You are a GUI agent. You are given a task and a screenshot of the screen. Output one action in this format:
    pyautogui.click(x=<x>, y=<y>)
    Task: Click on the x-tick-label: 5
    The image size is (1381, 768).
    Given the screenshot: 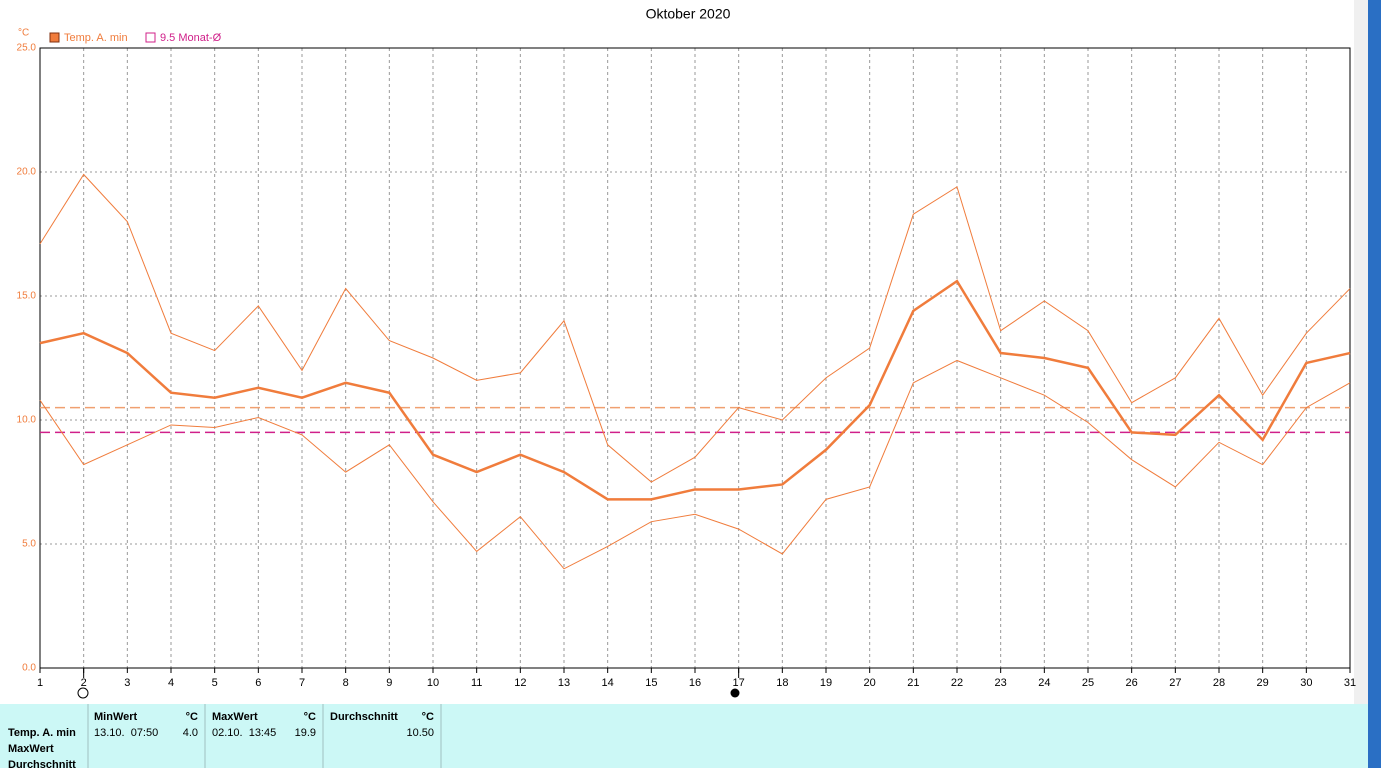 What is the action you would take?
    pyautogui.click(x=215, y=683)
    